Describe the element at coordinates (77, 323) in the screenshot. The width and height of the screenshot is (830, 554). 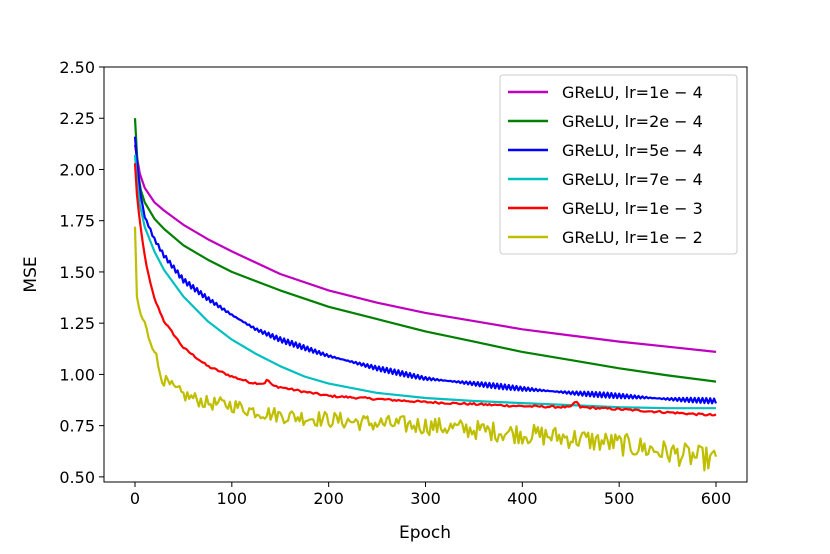
I see `y-tick-label: 1.25` at that location.